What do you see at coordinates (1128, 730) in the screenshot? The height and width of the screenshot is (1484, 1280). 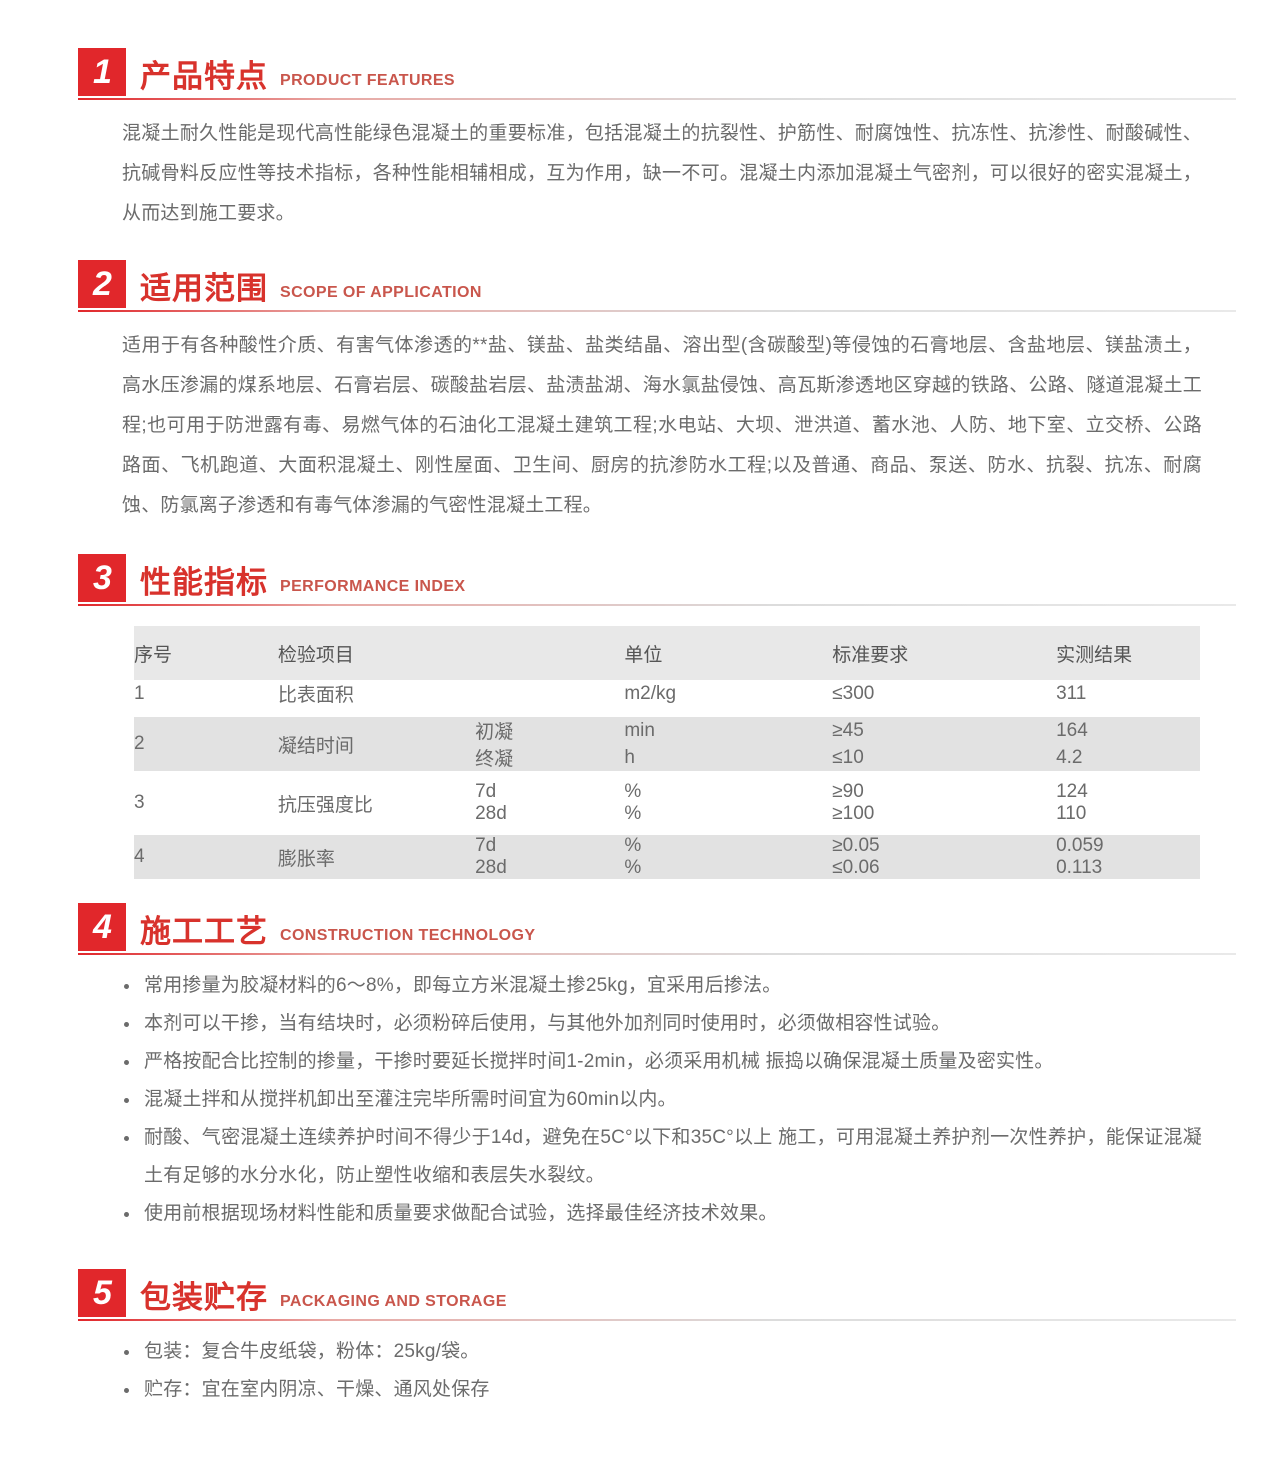 I see `cell-result: 164` at bounding box center [1128, 730].